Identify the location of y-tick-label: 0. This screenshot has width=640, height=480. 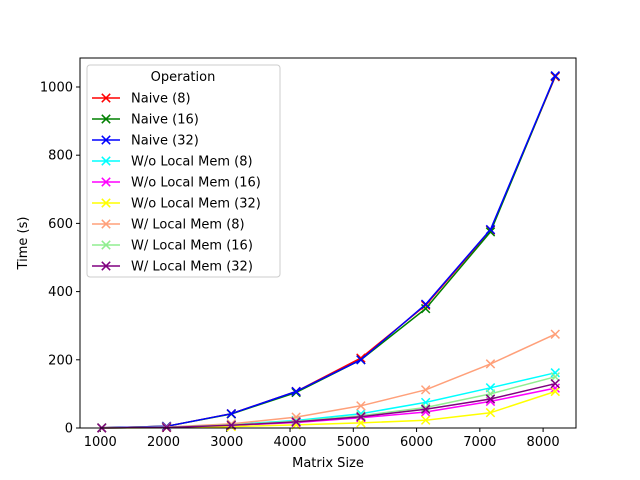
(69, 429).